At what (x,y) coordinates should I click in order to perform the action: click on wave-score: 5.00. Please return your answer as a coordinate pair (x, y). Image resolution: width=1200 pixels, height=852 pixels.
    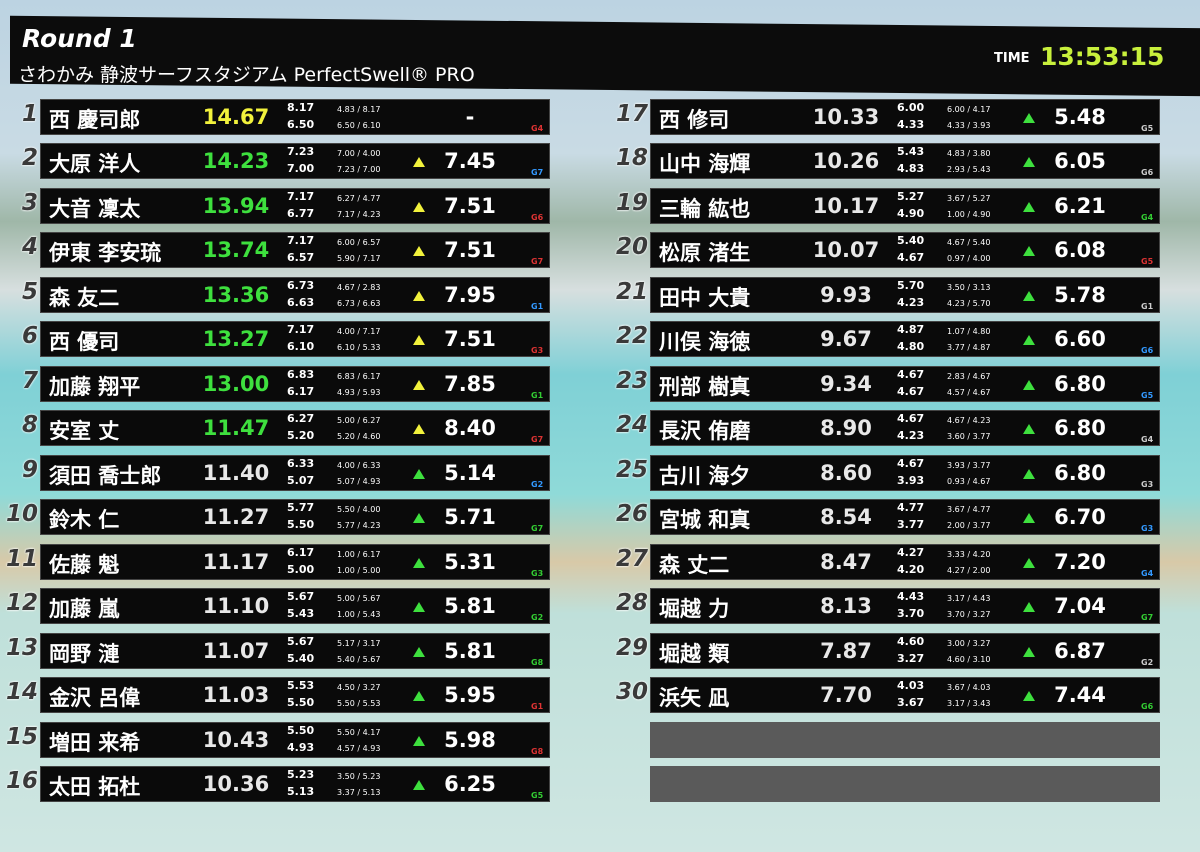
    Looking at the image, I should click on (301, 569).